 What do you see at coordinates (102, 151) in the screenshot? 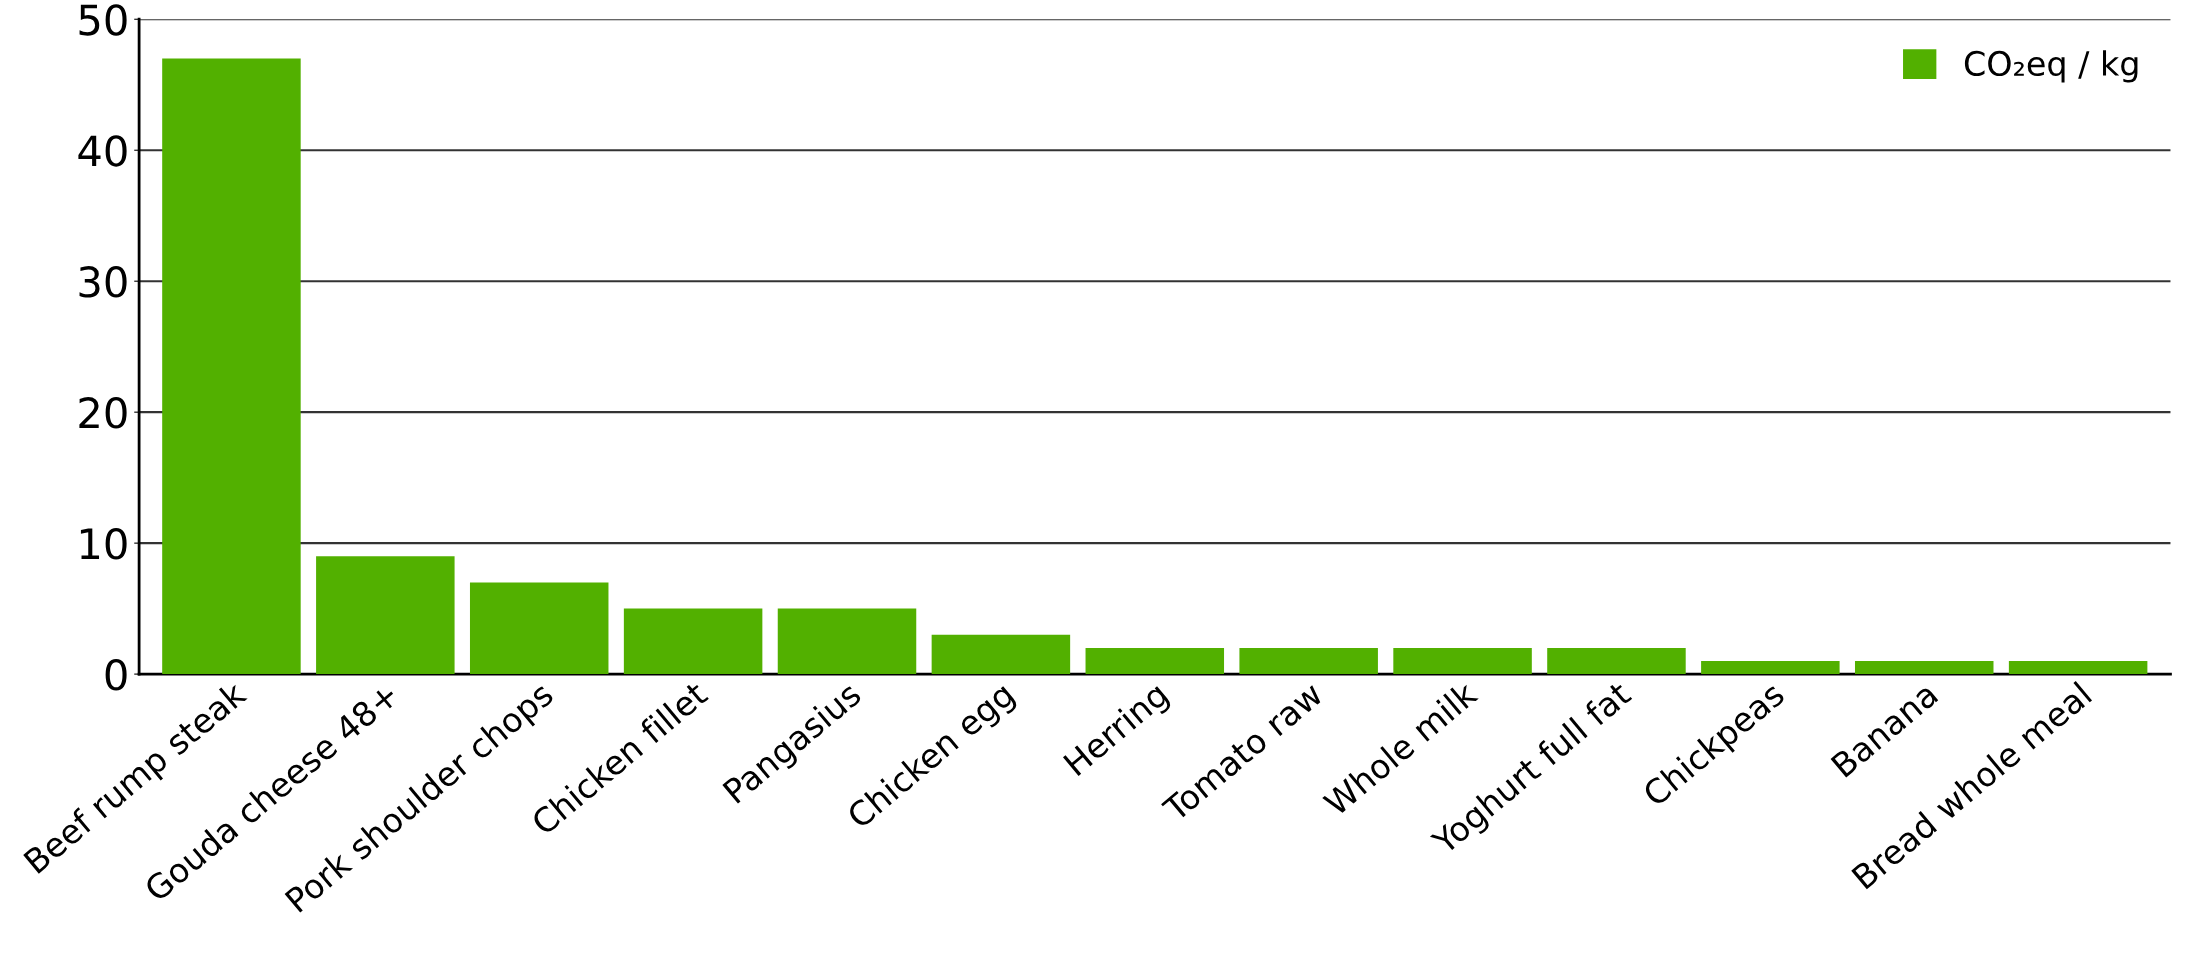
I see `y-tick-label: 40` at bounding box center [102, 151].